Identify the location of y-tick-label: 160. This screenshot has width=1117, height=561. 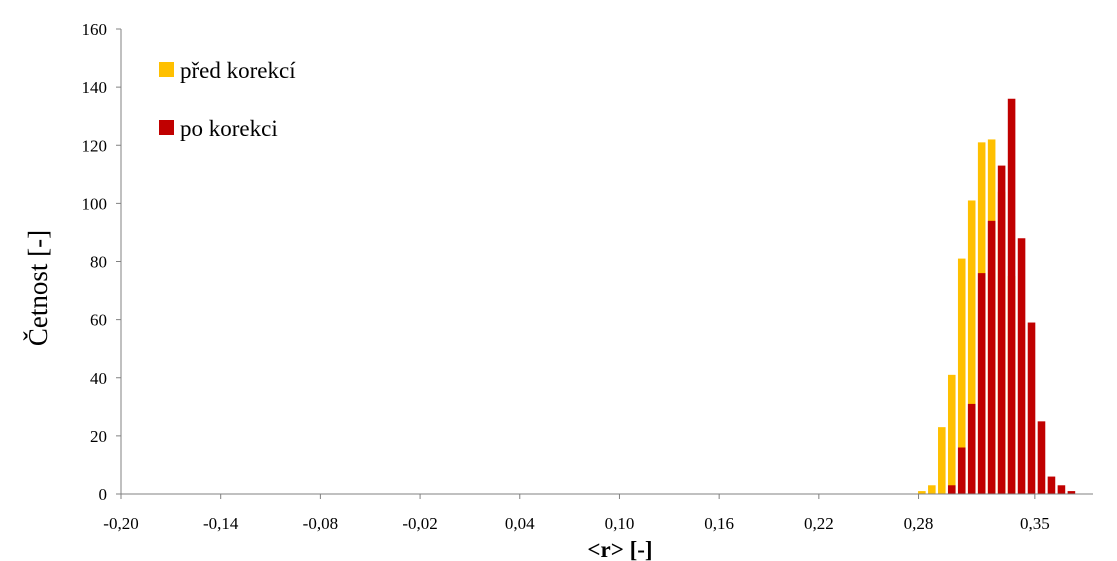
(95, 29).